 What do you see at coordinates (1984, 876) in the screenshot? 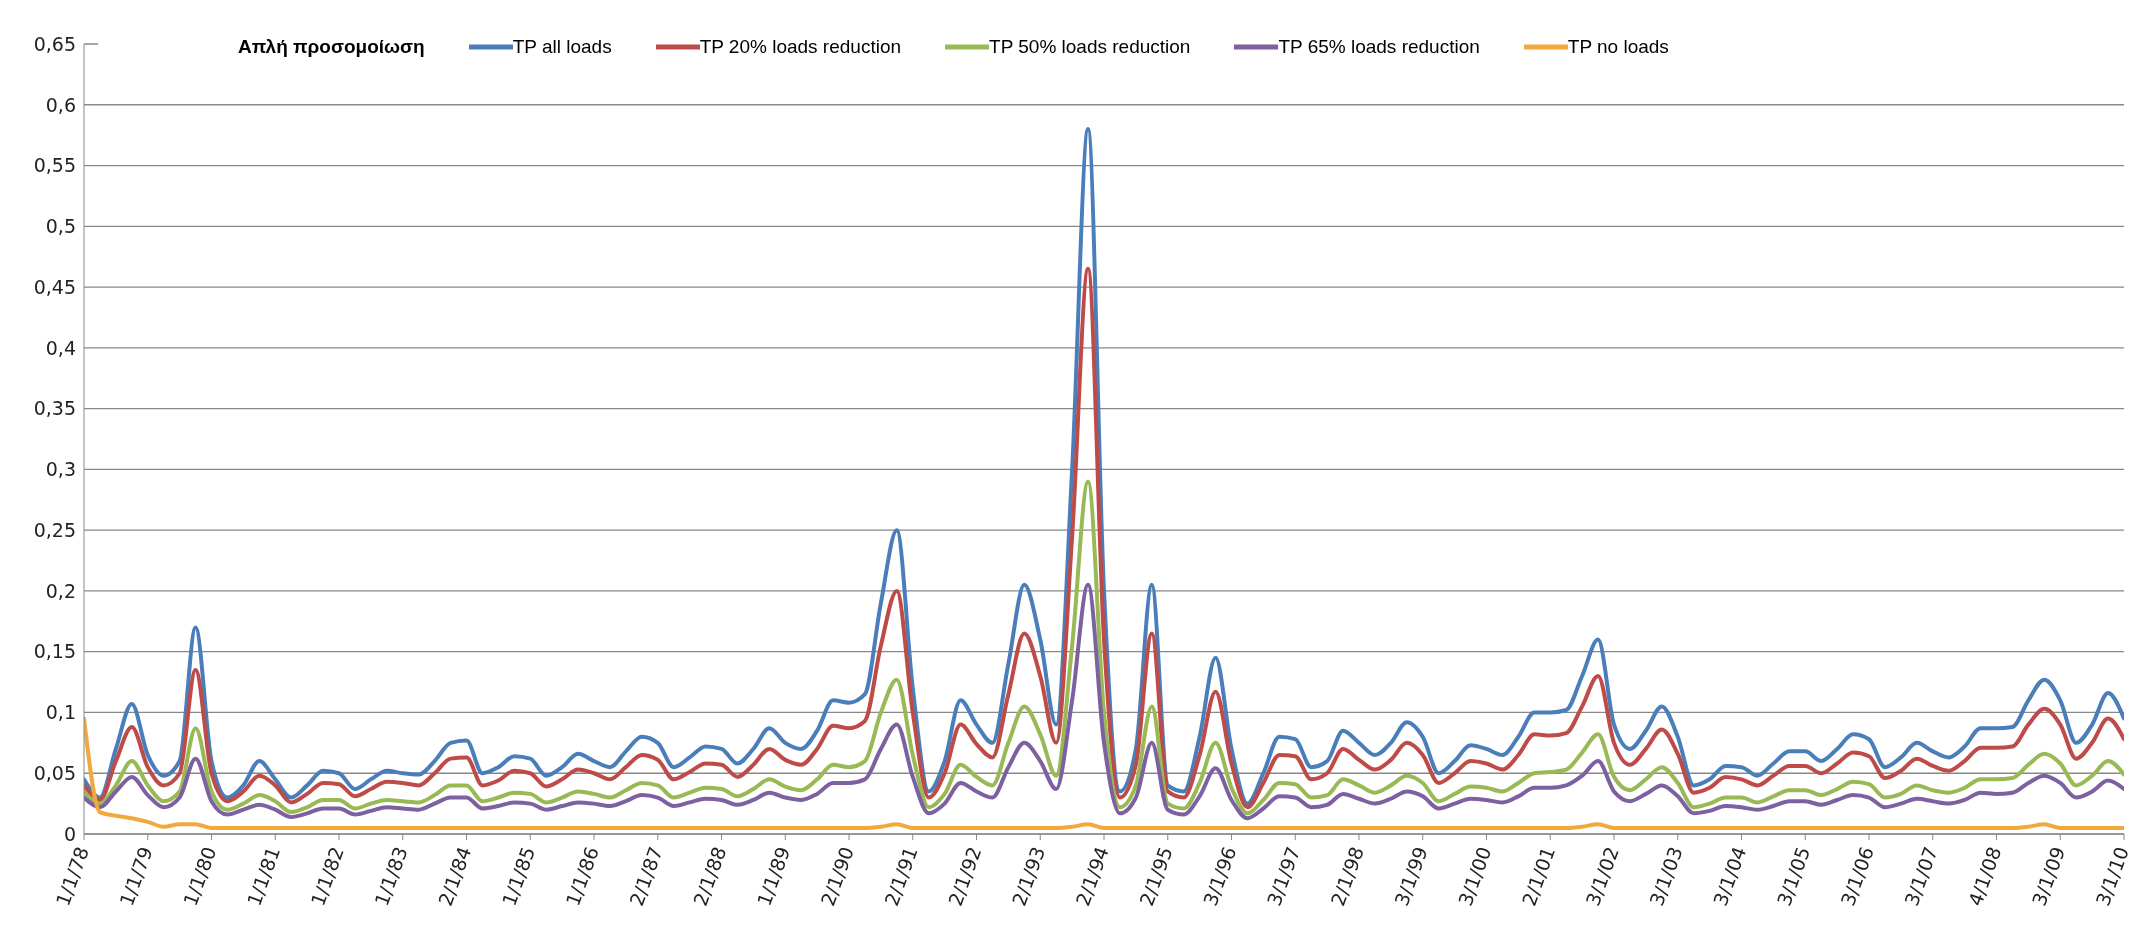
I see `x-tick-label: 4/1/08` at bounding box center [1984, 876].